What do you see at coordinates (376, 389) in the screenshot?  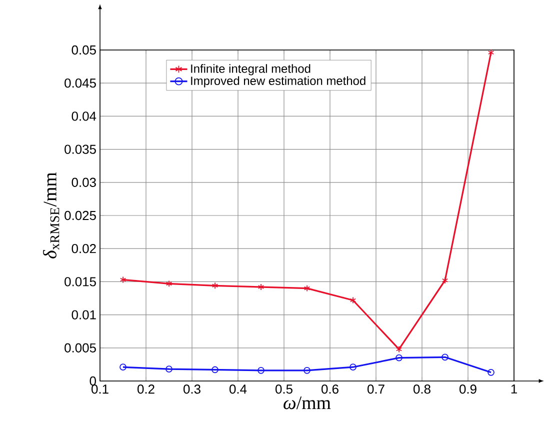 I see `x-tick-label: 0.7` at bounding box center [376, 389].